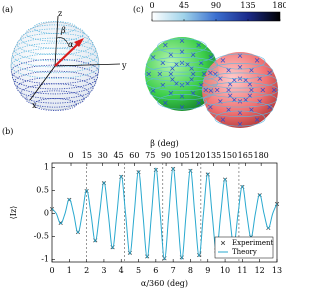  I want to click on x2-tick-label: 90, so click(166, 155).